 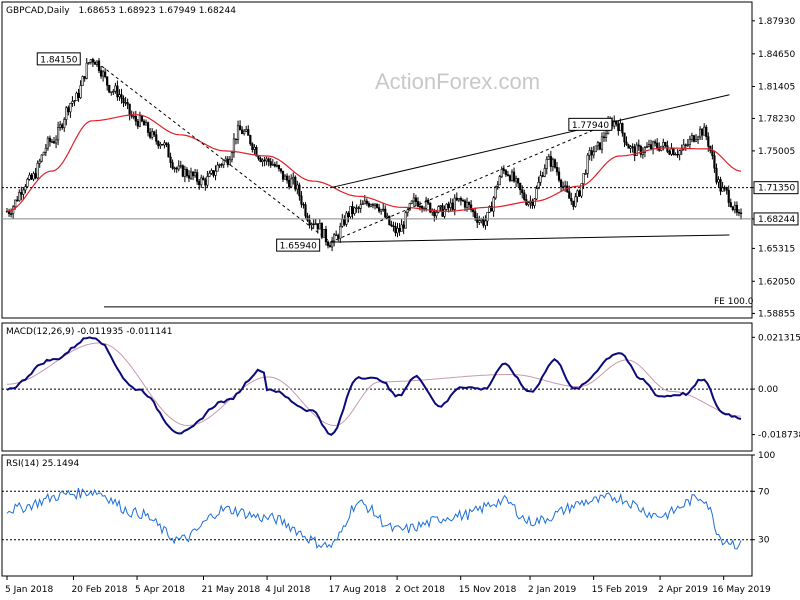 I want to click on price-tick-label: 1.78230, so click(x=776, y=119).